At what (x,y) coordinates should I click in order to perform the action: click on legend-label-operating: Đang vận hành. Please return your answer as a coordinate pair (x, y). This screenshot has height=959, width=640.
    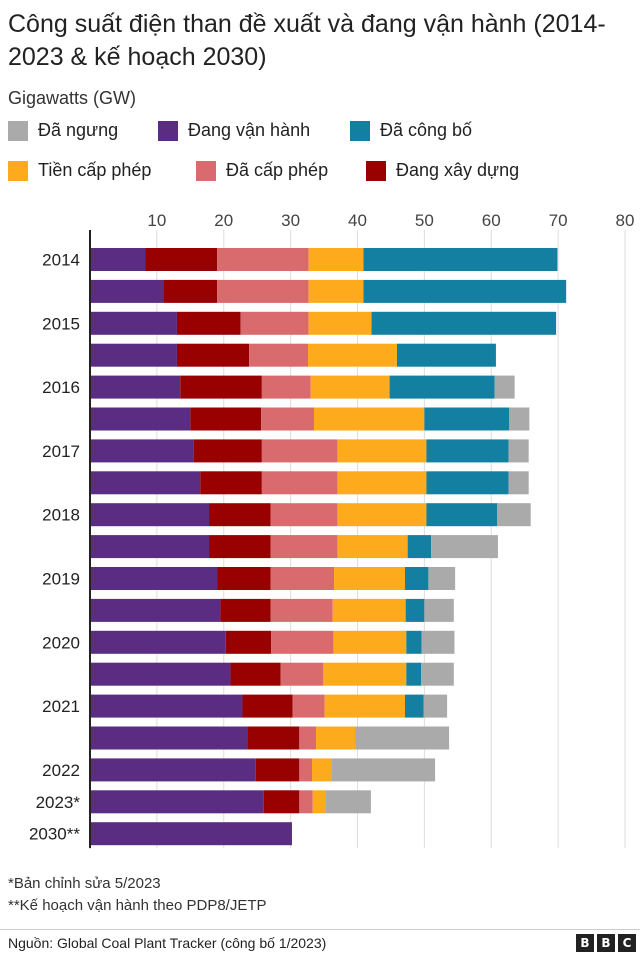
    Looking at the image, I should click on (249, 130).